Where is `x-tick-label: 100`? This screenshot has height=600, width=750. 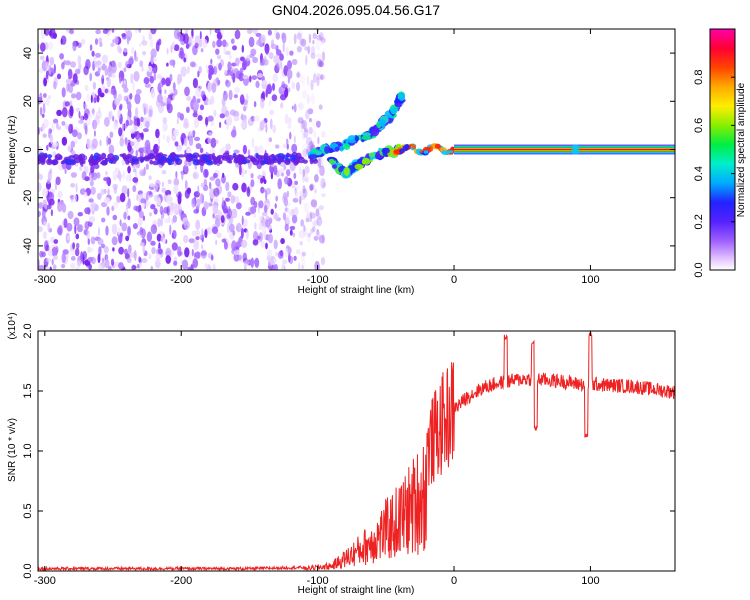
x-tick-label: 100 is located at coordinates (590, 280).